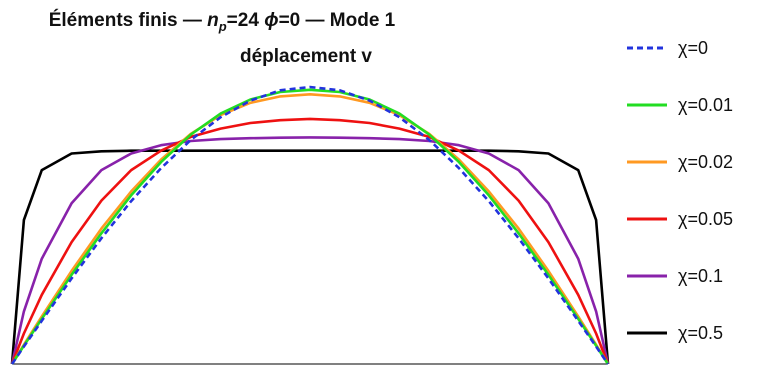 The width and height of the screenshot is (763, 371). What do you see at coordinates (337, 20) in the screenshot?
I see `title-text-c: =0 — Mode 1` at bounding box center [337, 20].